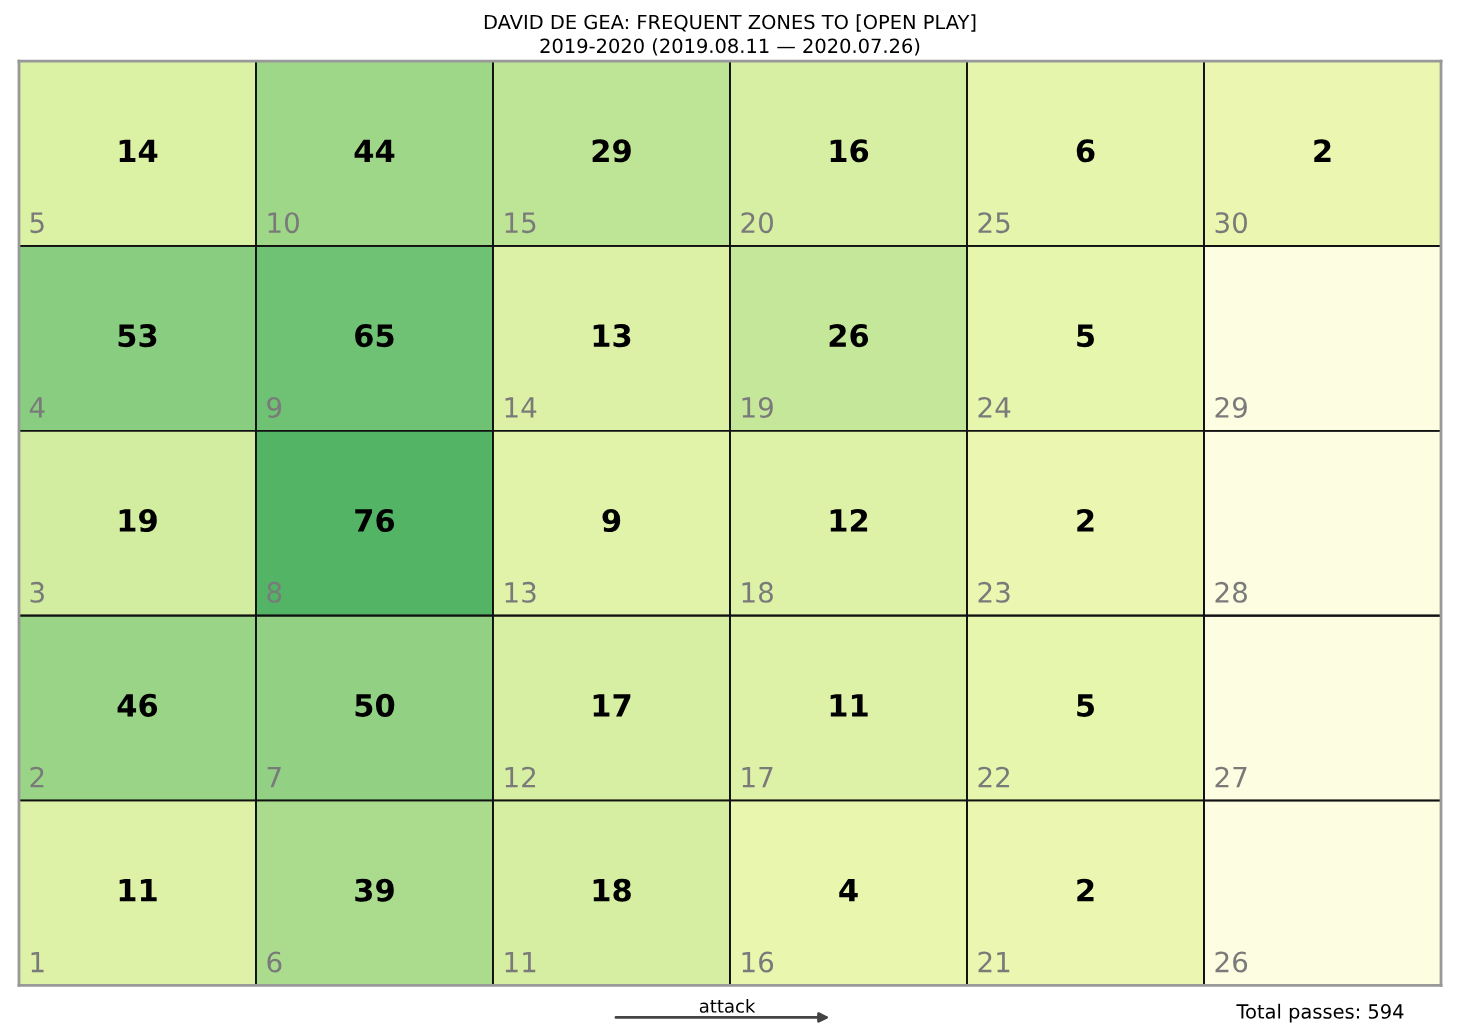  What do you see at coordinates (994, 592) in the screenshot?
I see `annotation: 23` at bounding box center [994, 592].